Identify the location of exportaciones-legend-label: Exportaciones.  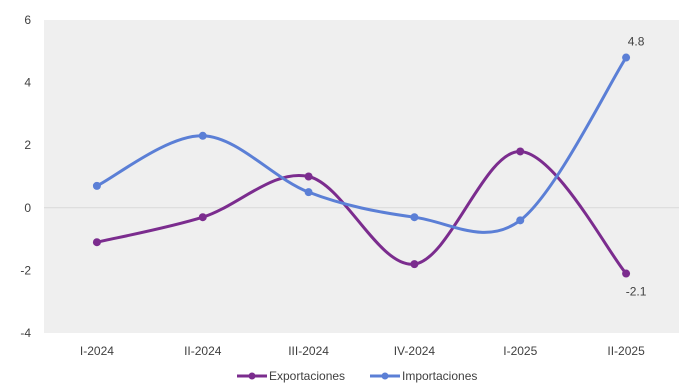
(307, 376).